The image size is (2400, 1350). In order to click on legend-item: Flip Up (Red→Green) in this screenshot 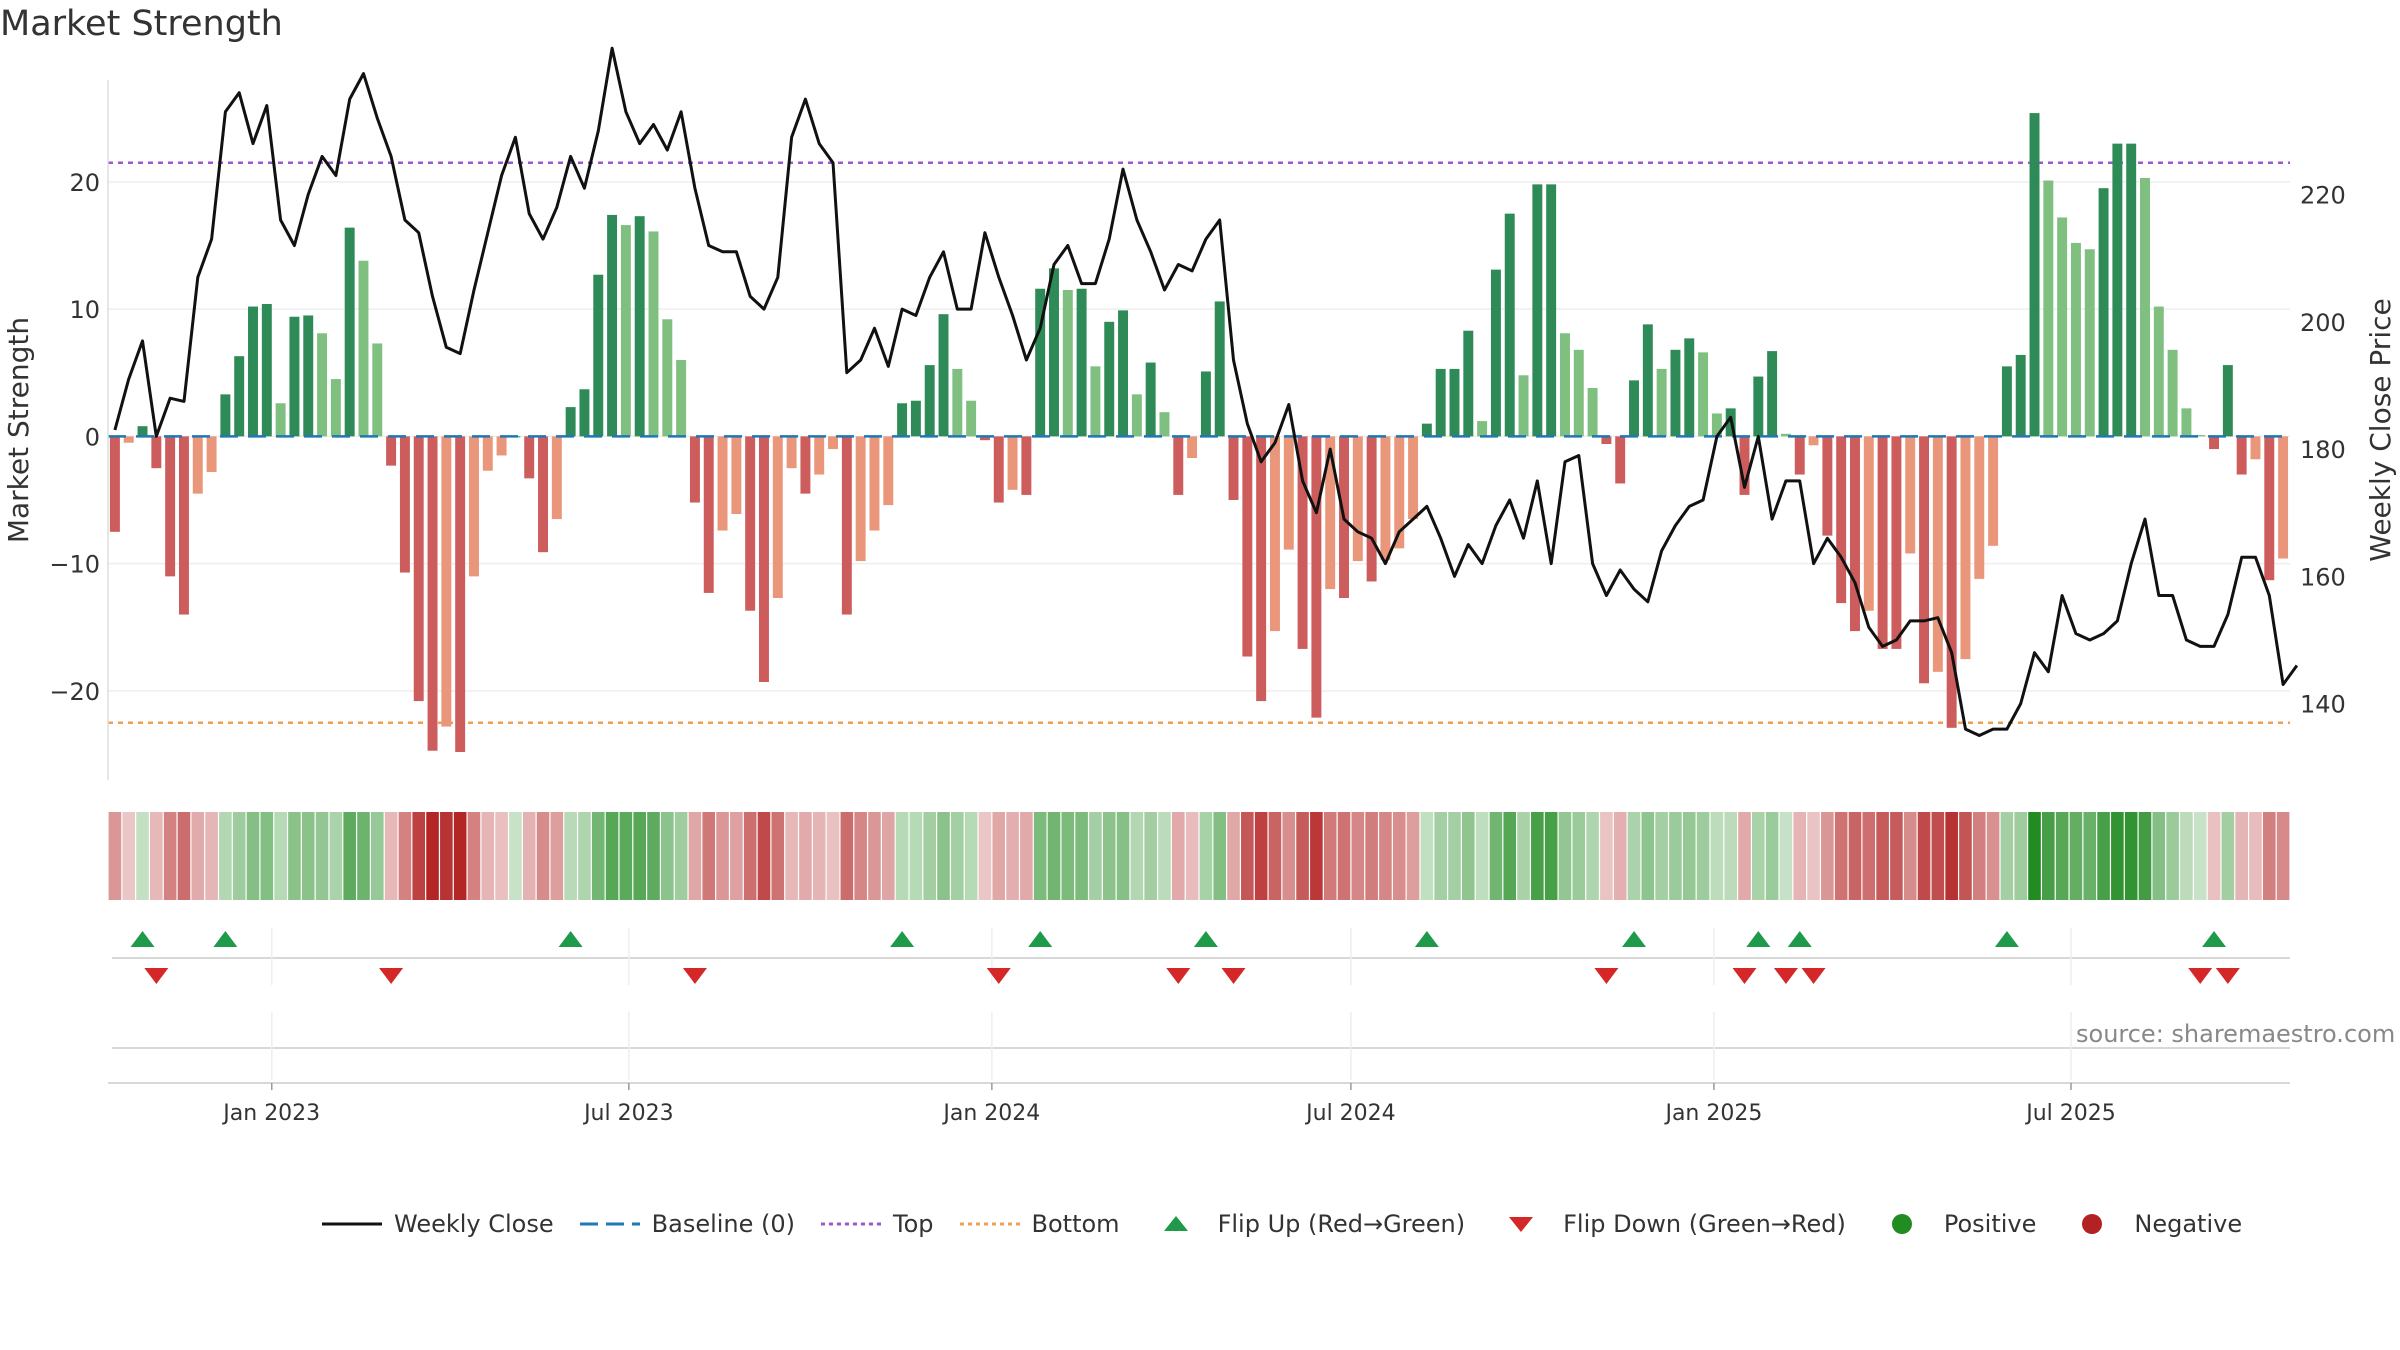, I will do `click(1305, 1224)`.